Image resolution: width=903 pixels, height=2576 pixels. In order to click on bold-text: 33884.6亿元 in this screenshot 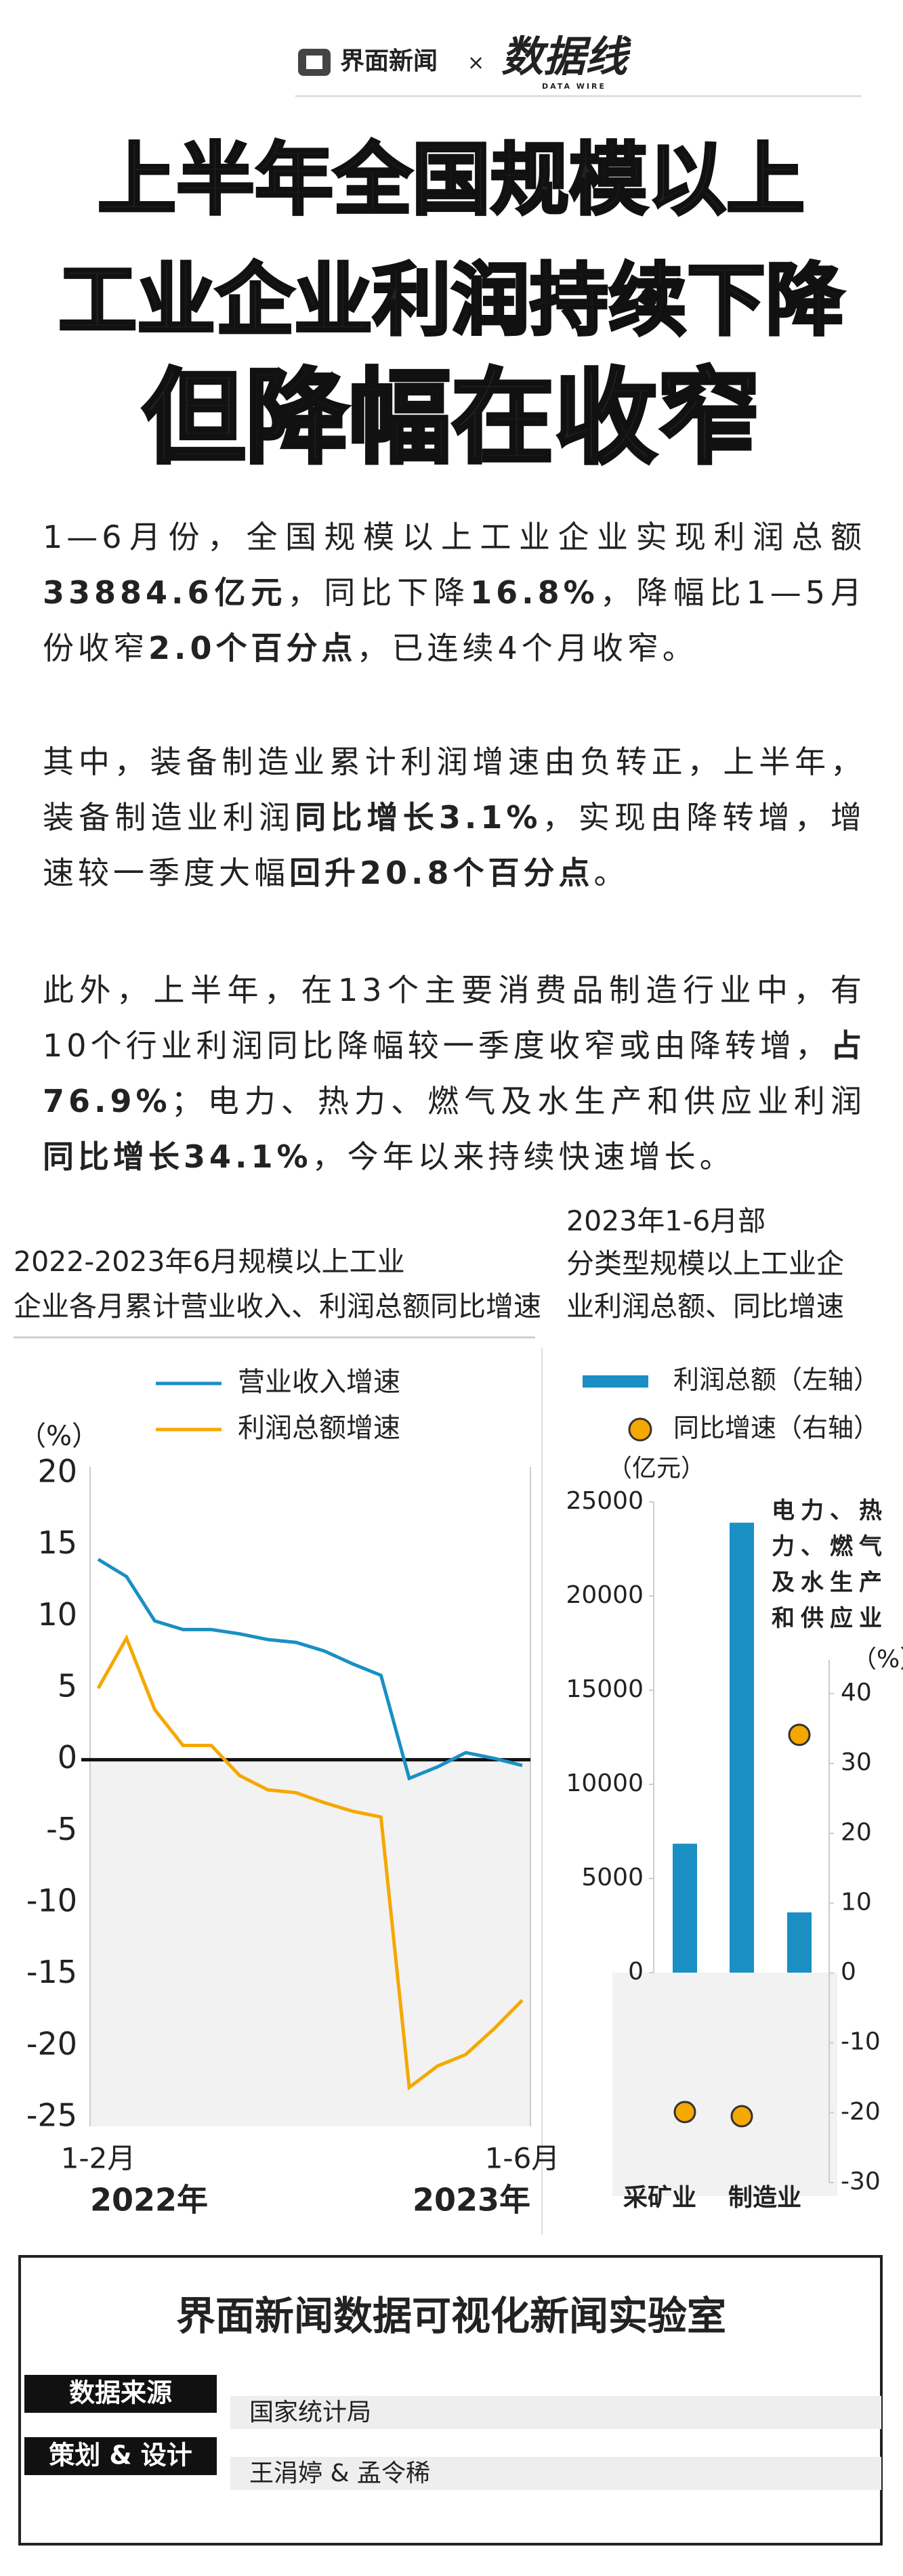, I will do `click(165, 592)`.